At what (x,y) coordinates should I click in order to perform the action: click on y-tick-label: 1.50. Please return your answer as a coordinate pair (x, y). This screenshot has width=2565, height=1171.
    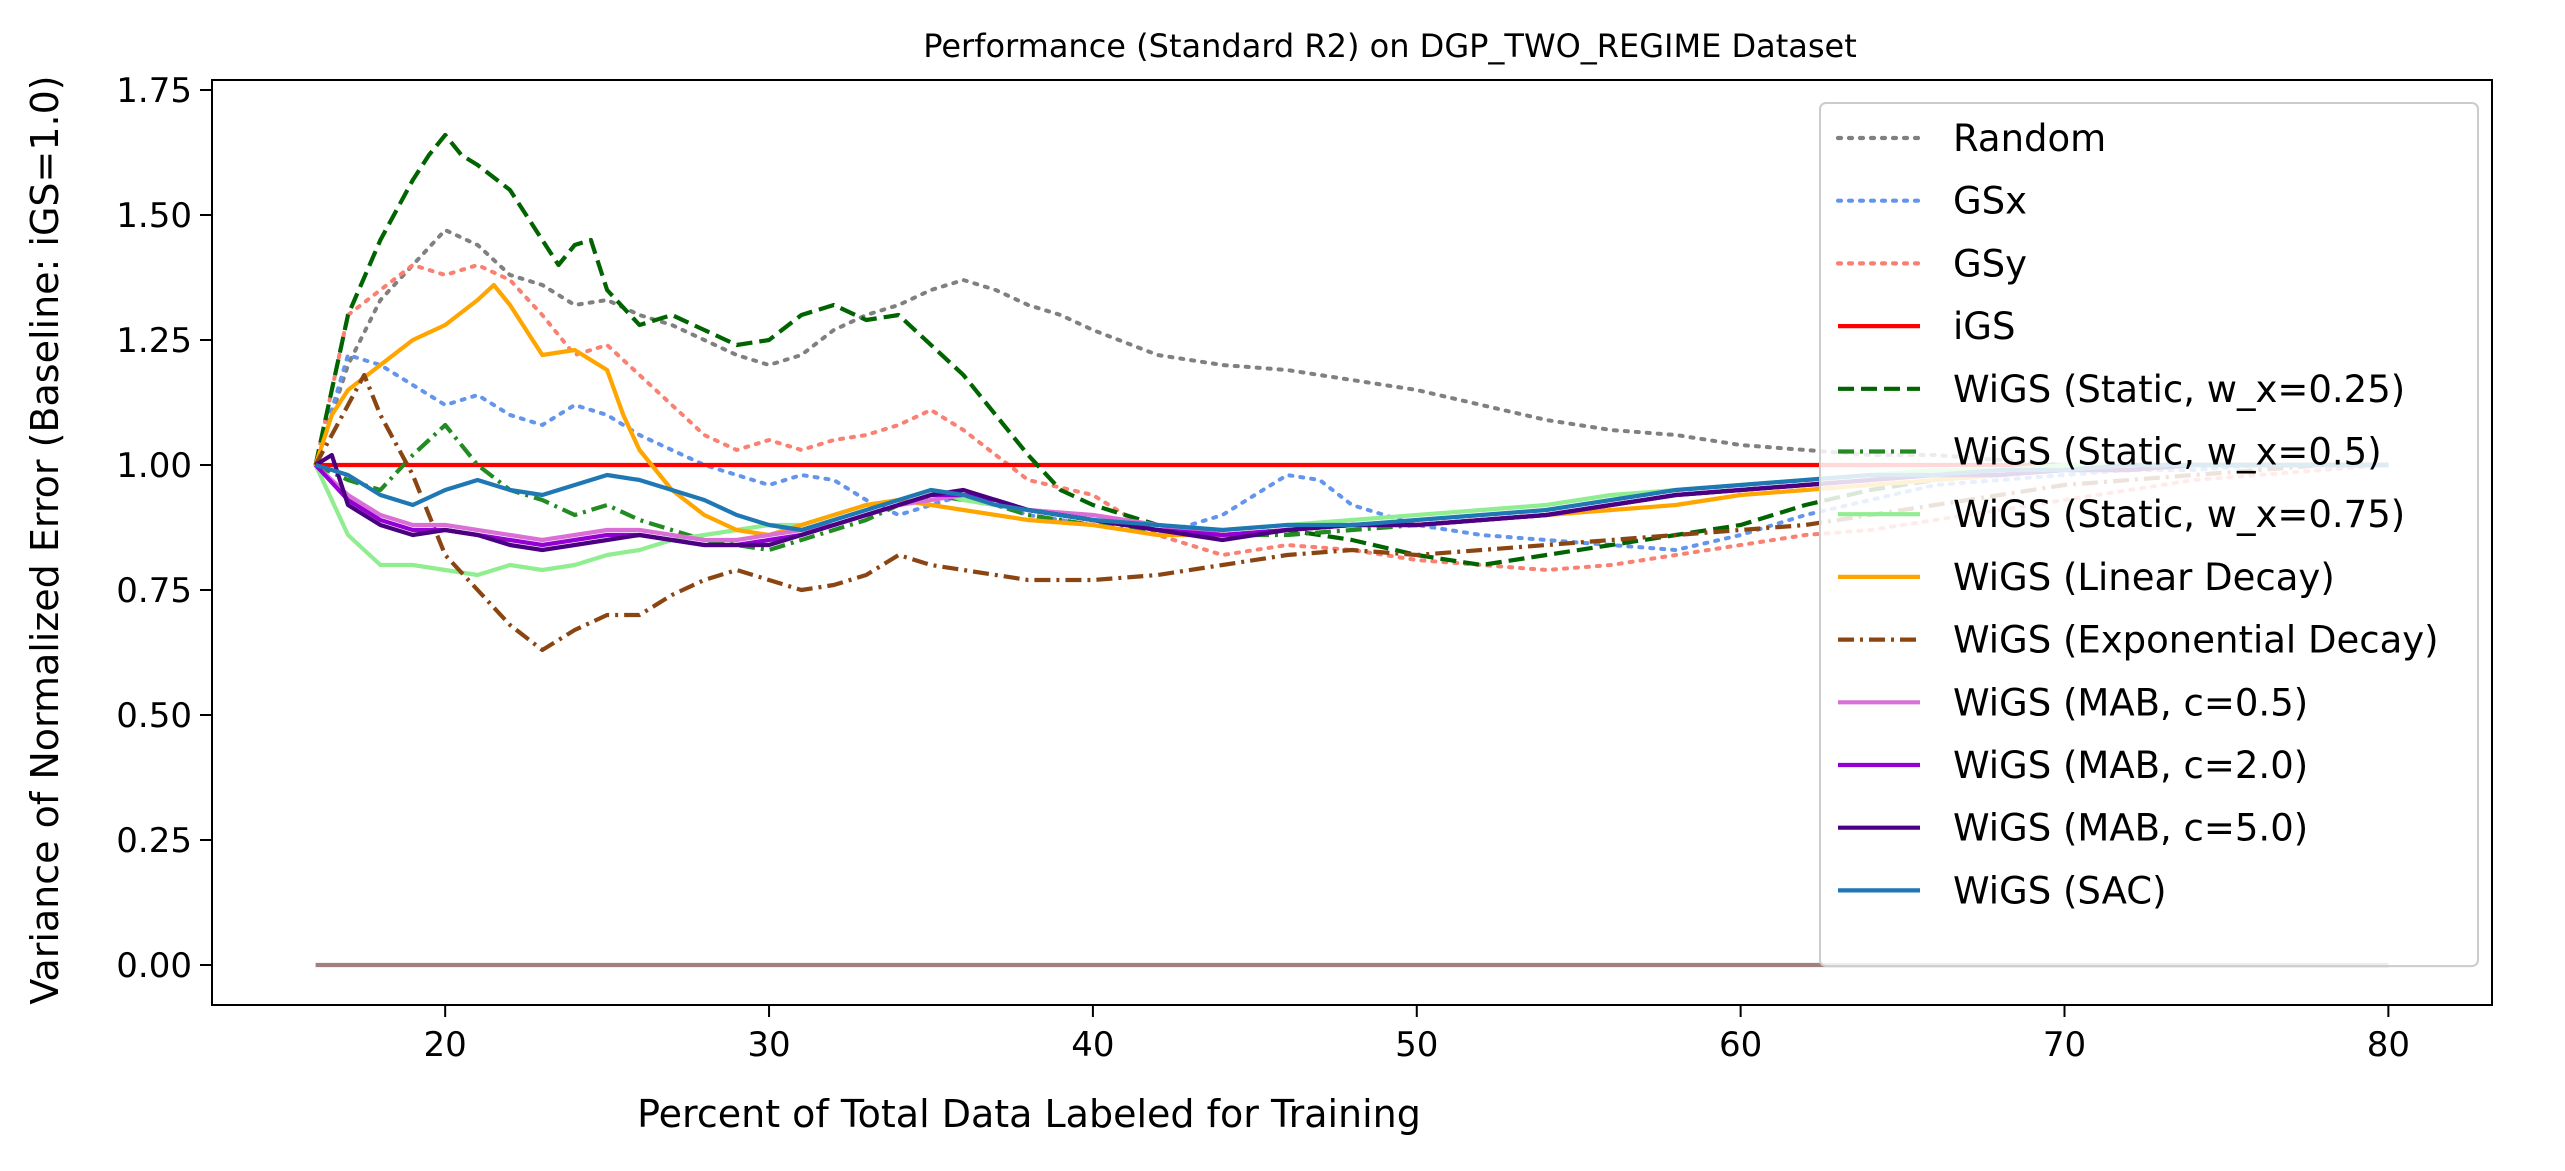
    Looking at the image, I should click on (154, 216).